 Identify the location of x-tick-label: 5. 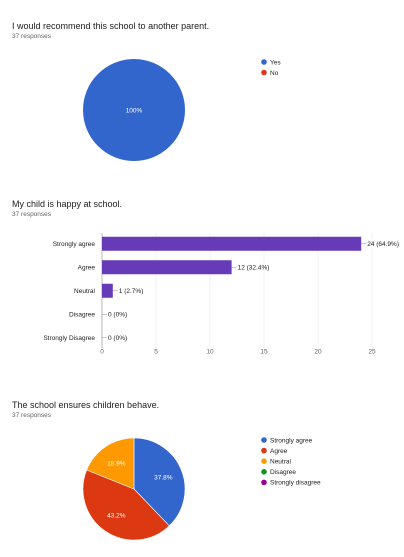
(156, 352).